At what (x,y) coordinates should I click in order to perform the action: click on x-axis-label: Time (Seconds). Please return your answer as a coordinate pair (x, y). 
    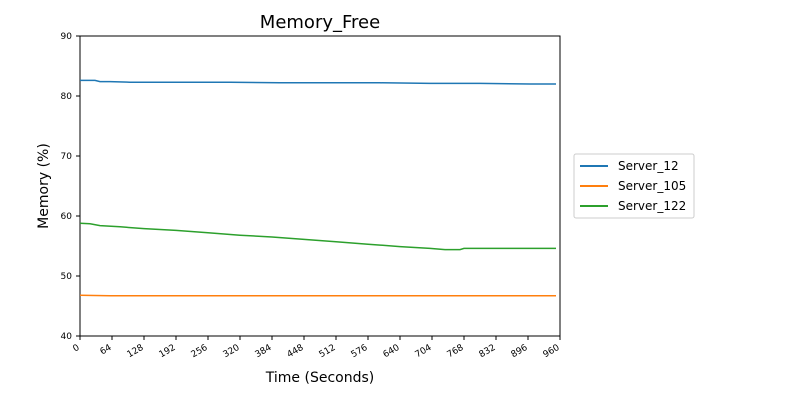
    Looking at the image, I should click on (319, 378).